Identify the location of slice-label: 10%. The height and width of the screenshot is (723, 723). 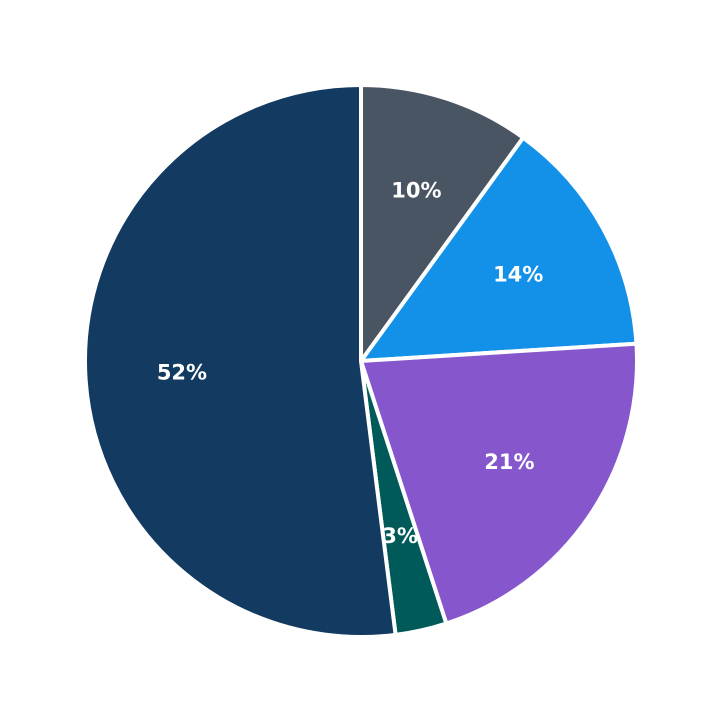
(416, 190).